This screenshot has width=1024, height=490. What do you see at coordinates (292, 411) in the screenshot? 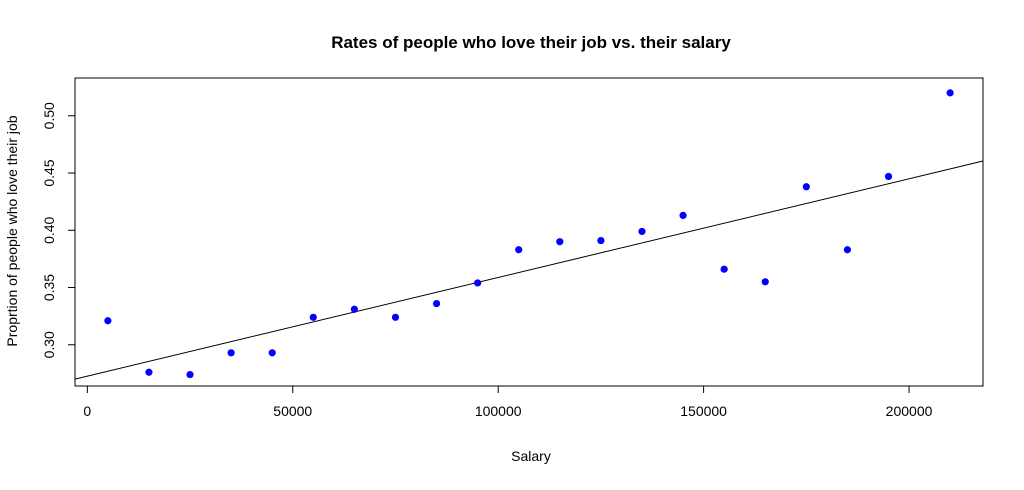
I see `x-tick-label: 50000` at bounding box center [292, 411].